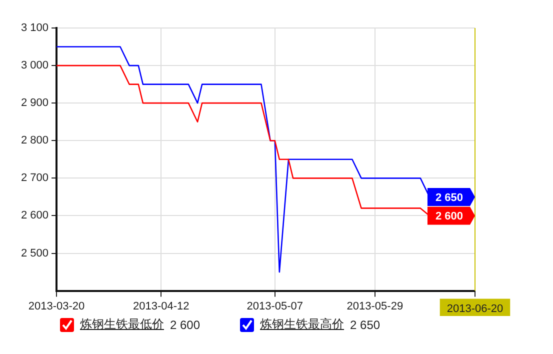 The image size is (553, 354). Describe the element at coordinates (185, 325) in the screenshot. I see `text: 2 600` at that location.